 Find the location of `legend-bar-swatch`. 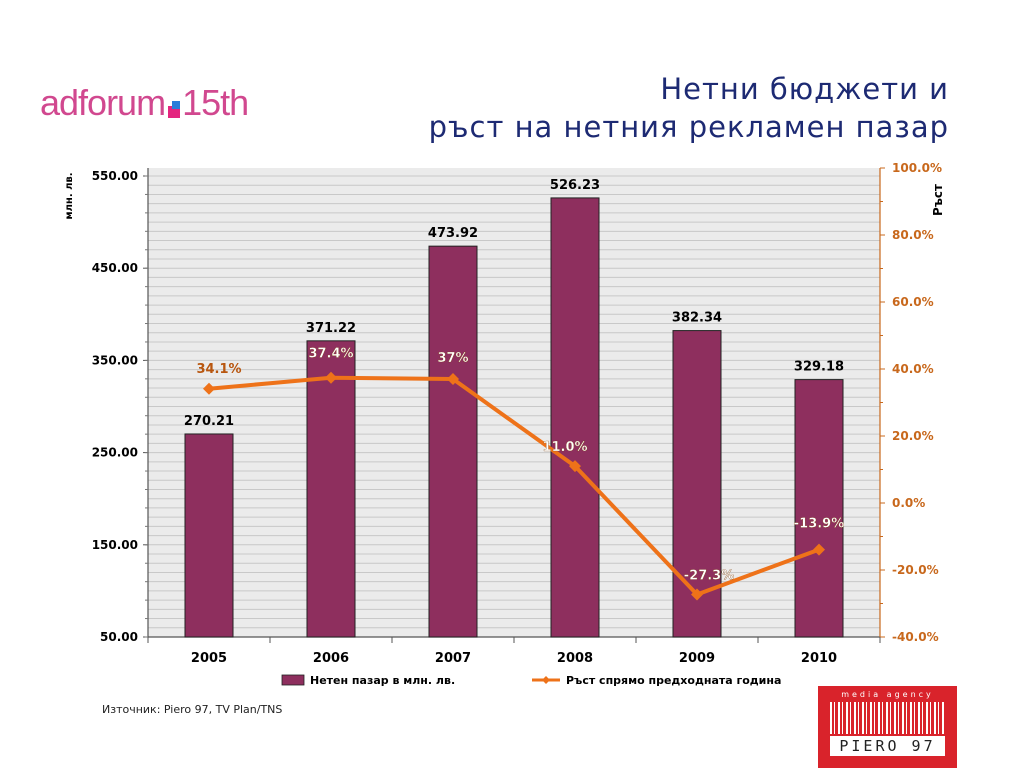

legend-bar-swatch is located at coordinates (293, 680).